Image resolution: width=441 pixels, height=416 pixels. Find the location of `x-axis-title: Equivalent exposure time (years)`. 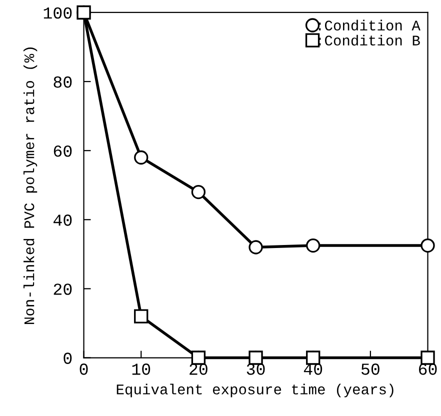

x-axis-title: Equivalent exposure time (years) is located at coordinates (255, 391).